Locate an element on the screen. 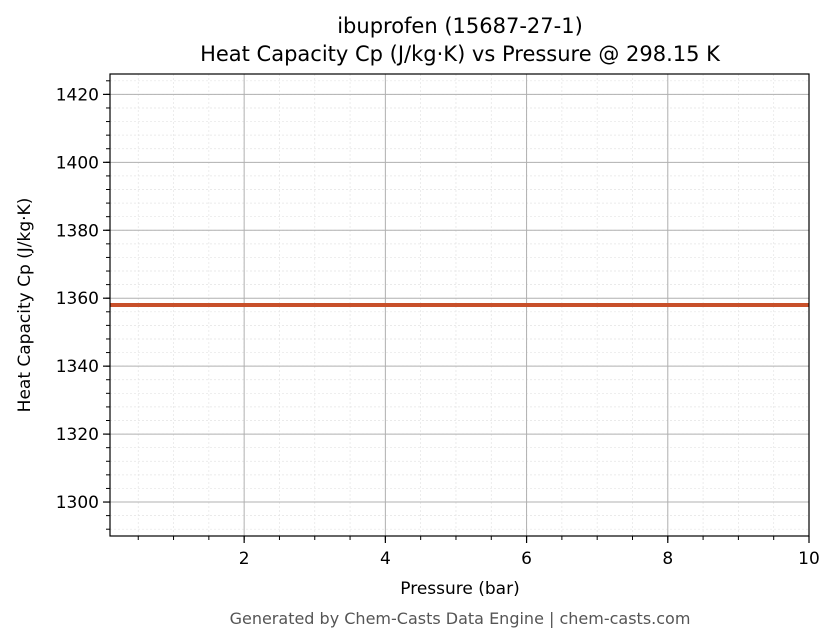  y-axis-label: Heat Capacity Cp (J/kg·K) is located at coordinates (25, 305).